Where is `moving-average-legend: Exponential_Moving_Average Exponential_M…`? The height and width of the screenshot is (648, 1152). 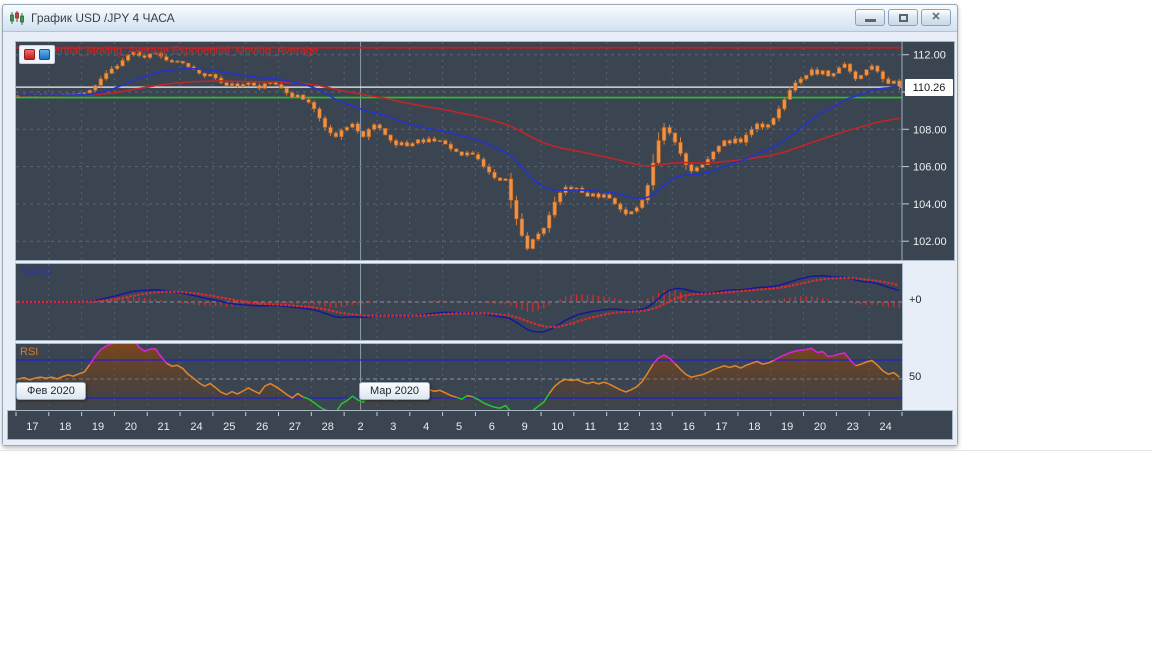
moving-average-legend: Exponential_Moving_Average Exponential_M… is located at coordinates (170, 51).